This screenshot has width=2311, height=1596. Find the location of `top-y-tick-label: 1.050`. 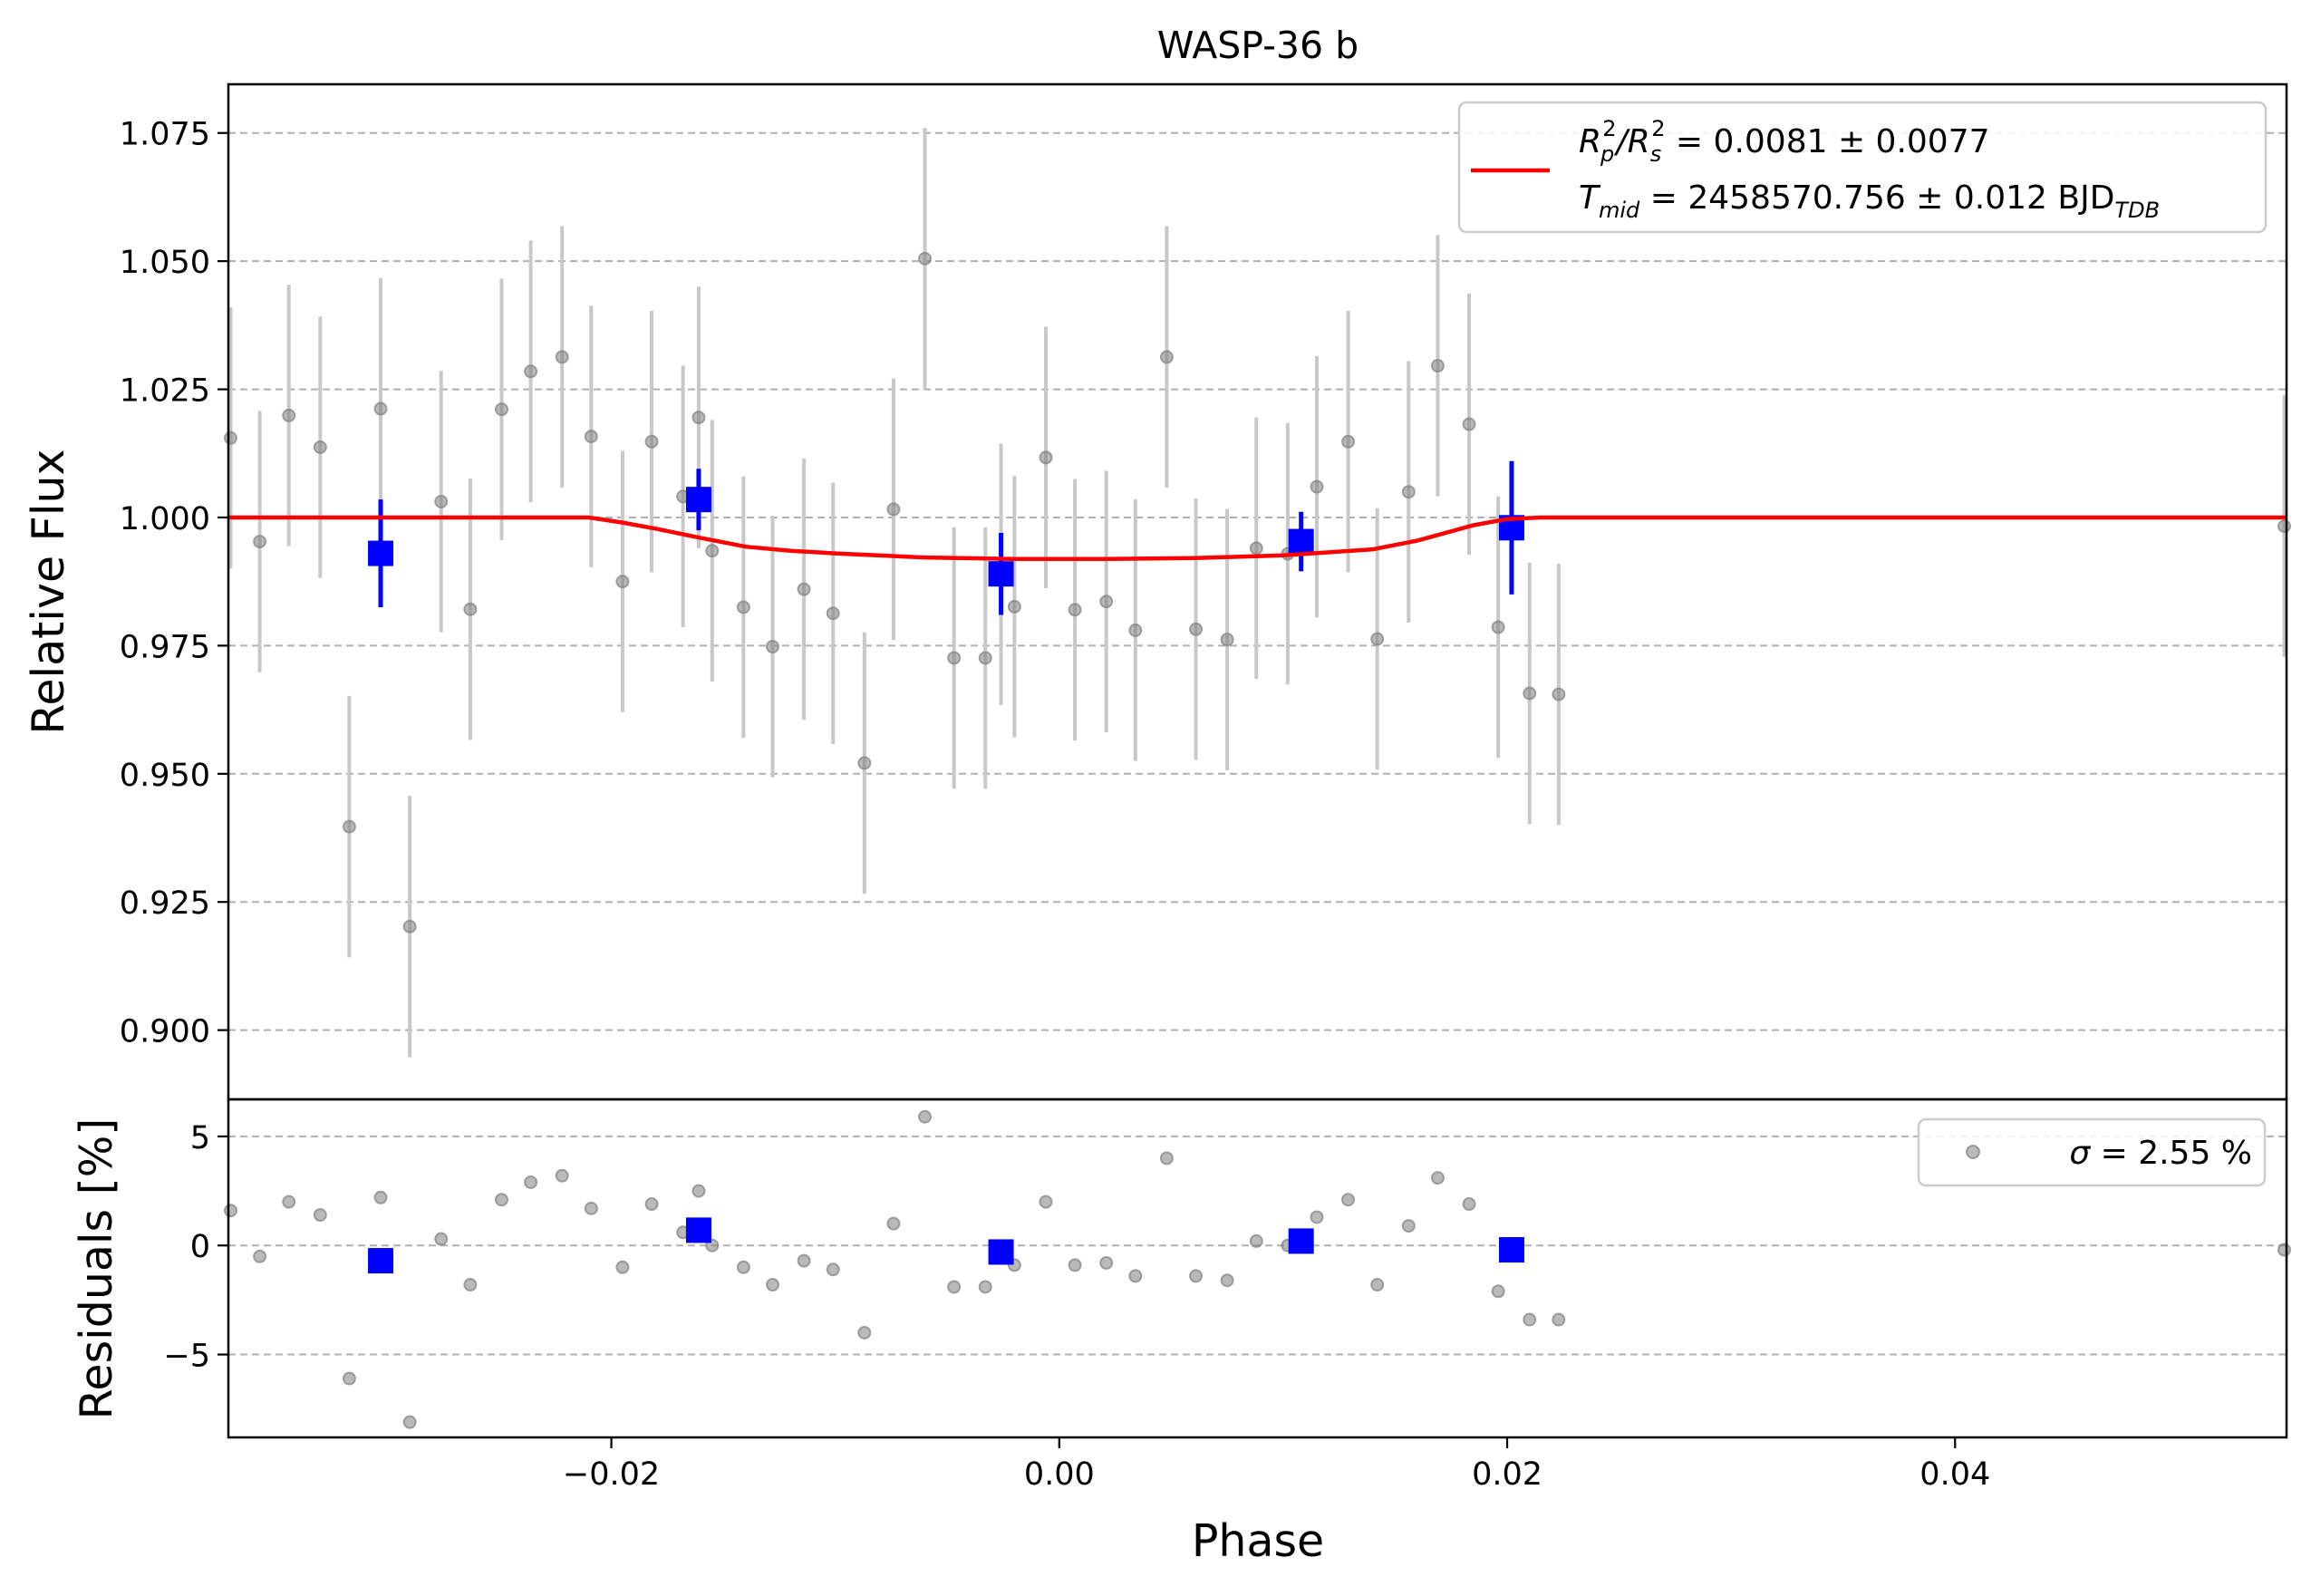

top-y-tick-label: 1.050 is located at coordinates (165, 263).